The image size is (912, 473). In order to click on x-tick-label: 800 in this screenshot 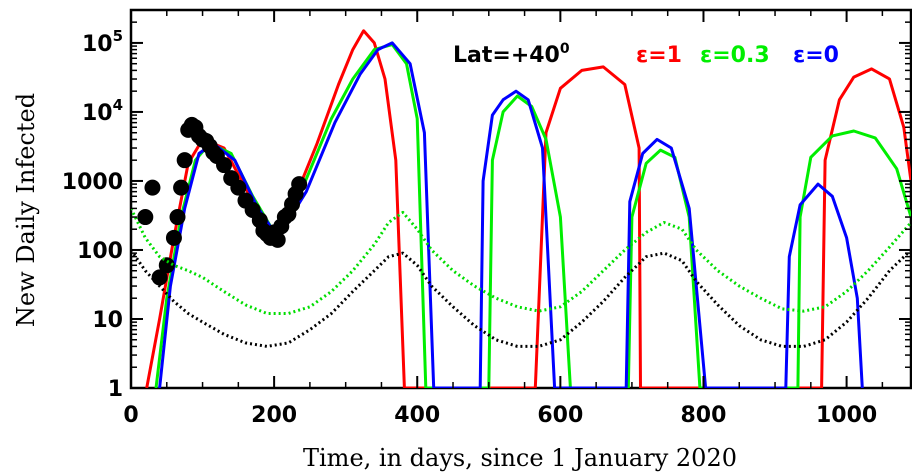, I will do `click(704, 415)`.